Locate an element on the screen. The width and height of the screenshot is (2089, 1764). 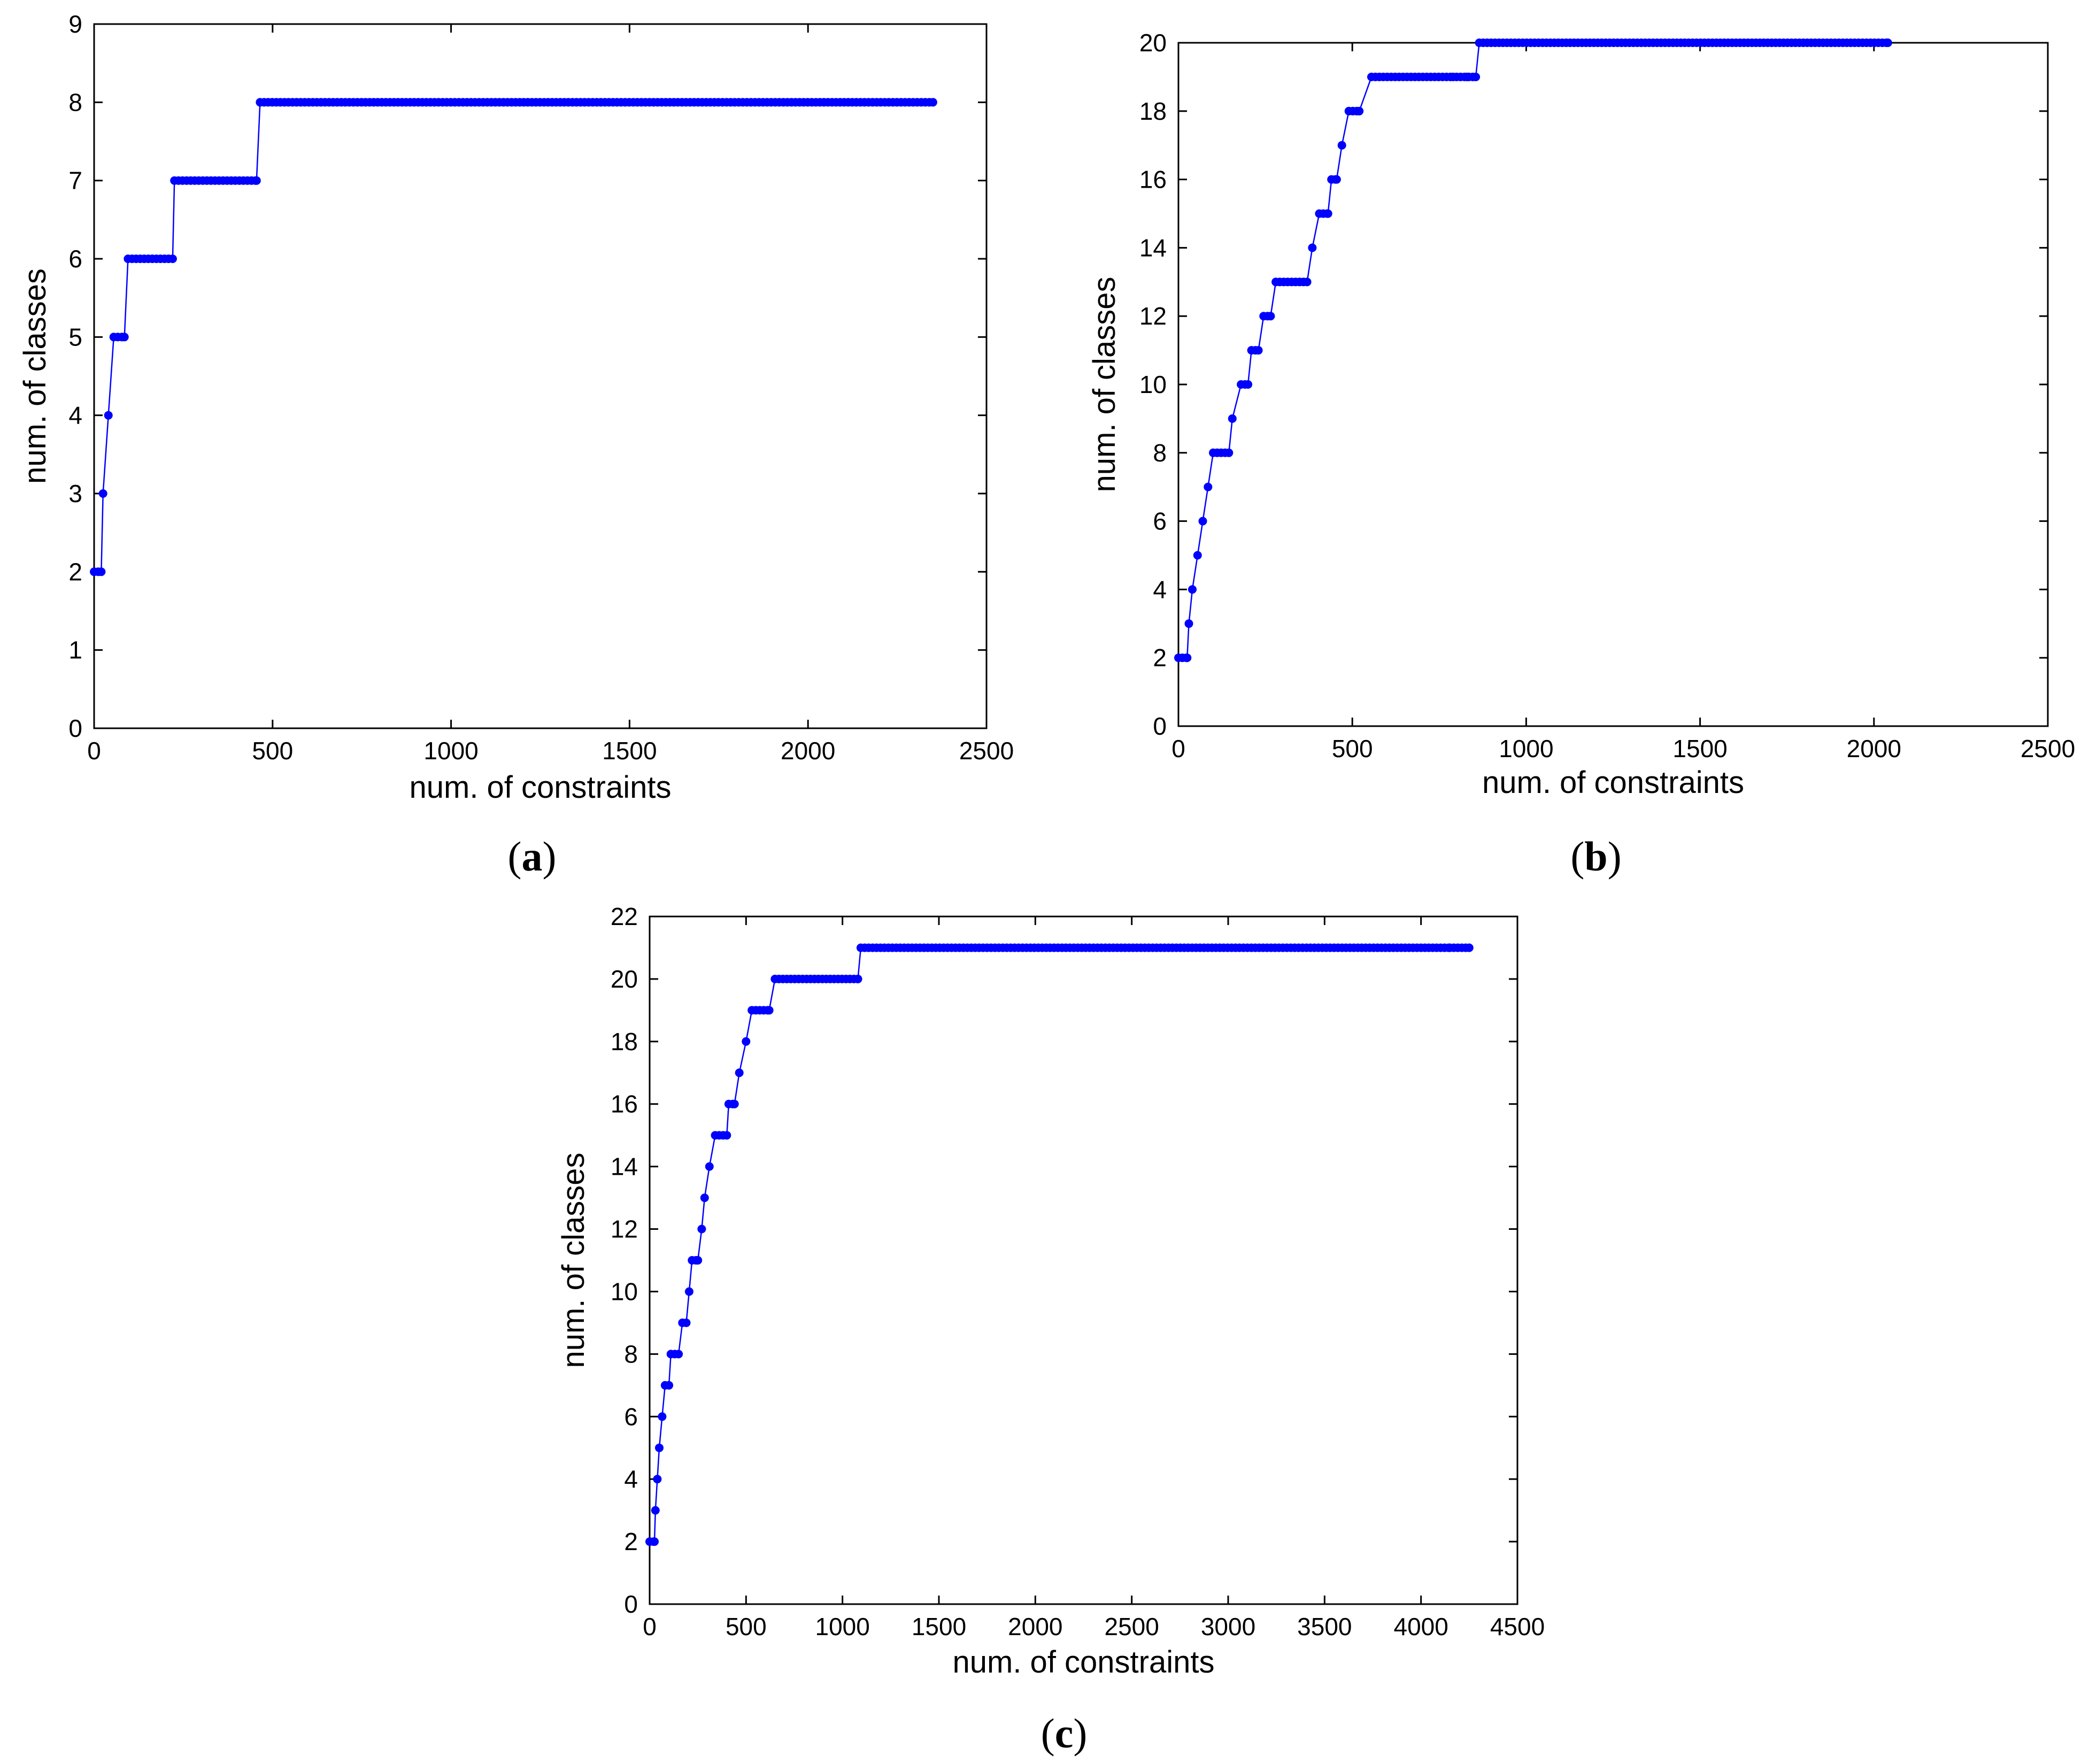
caption-b: (b) is located at coordinates (1595, 856).